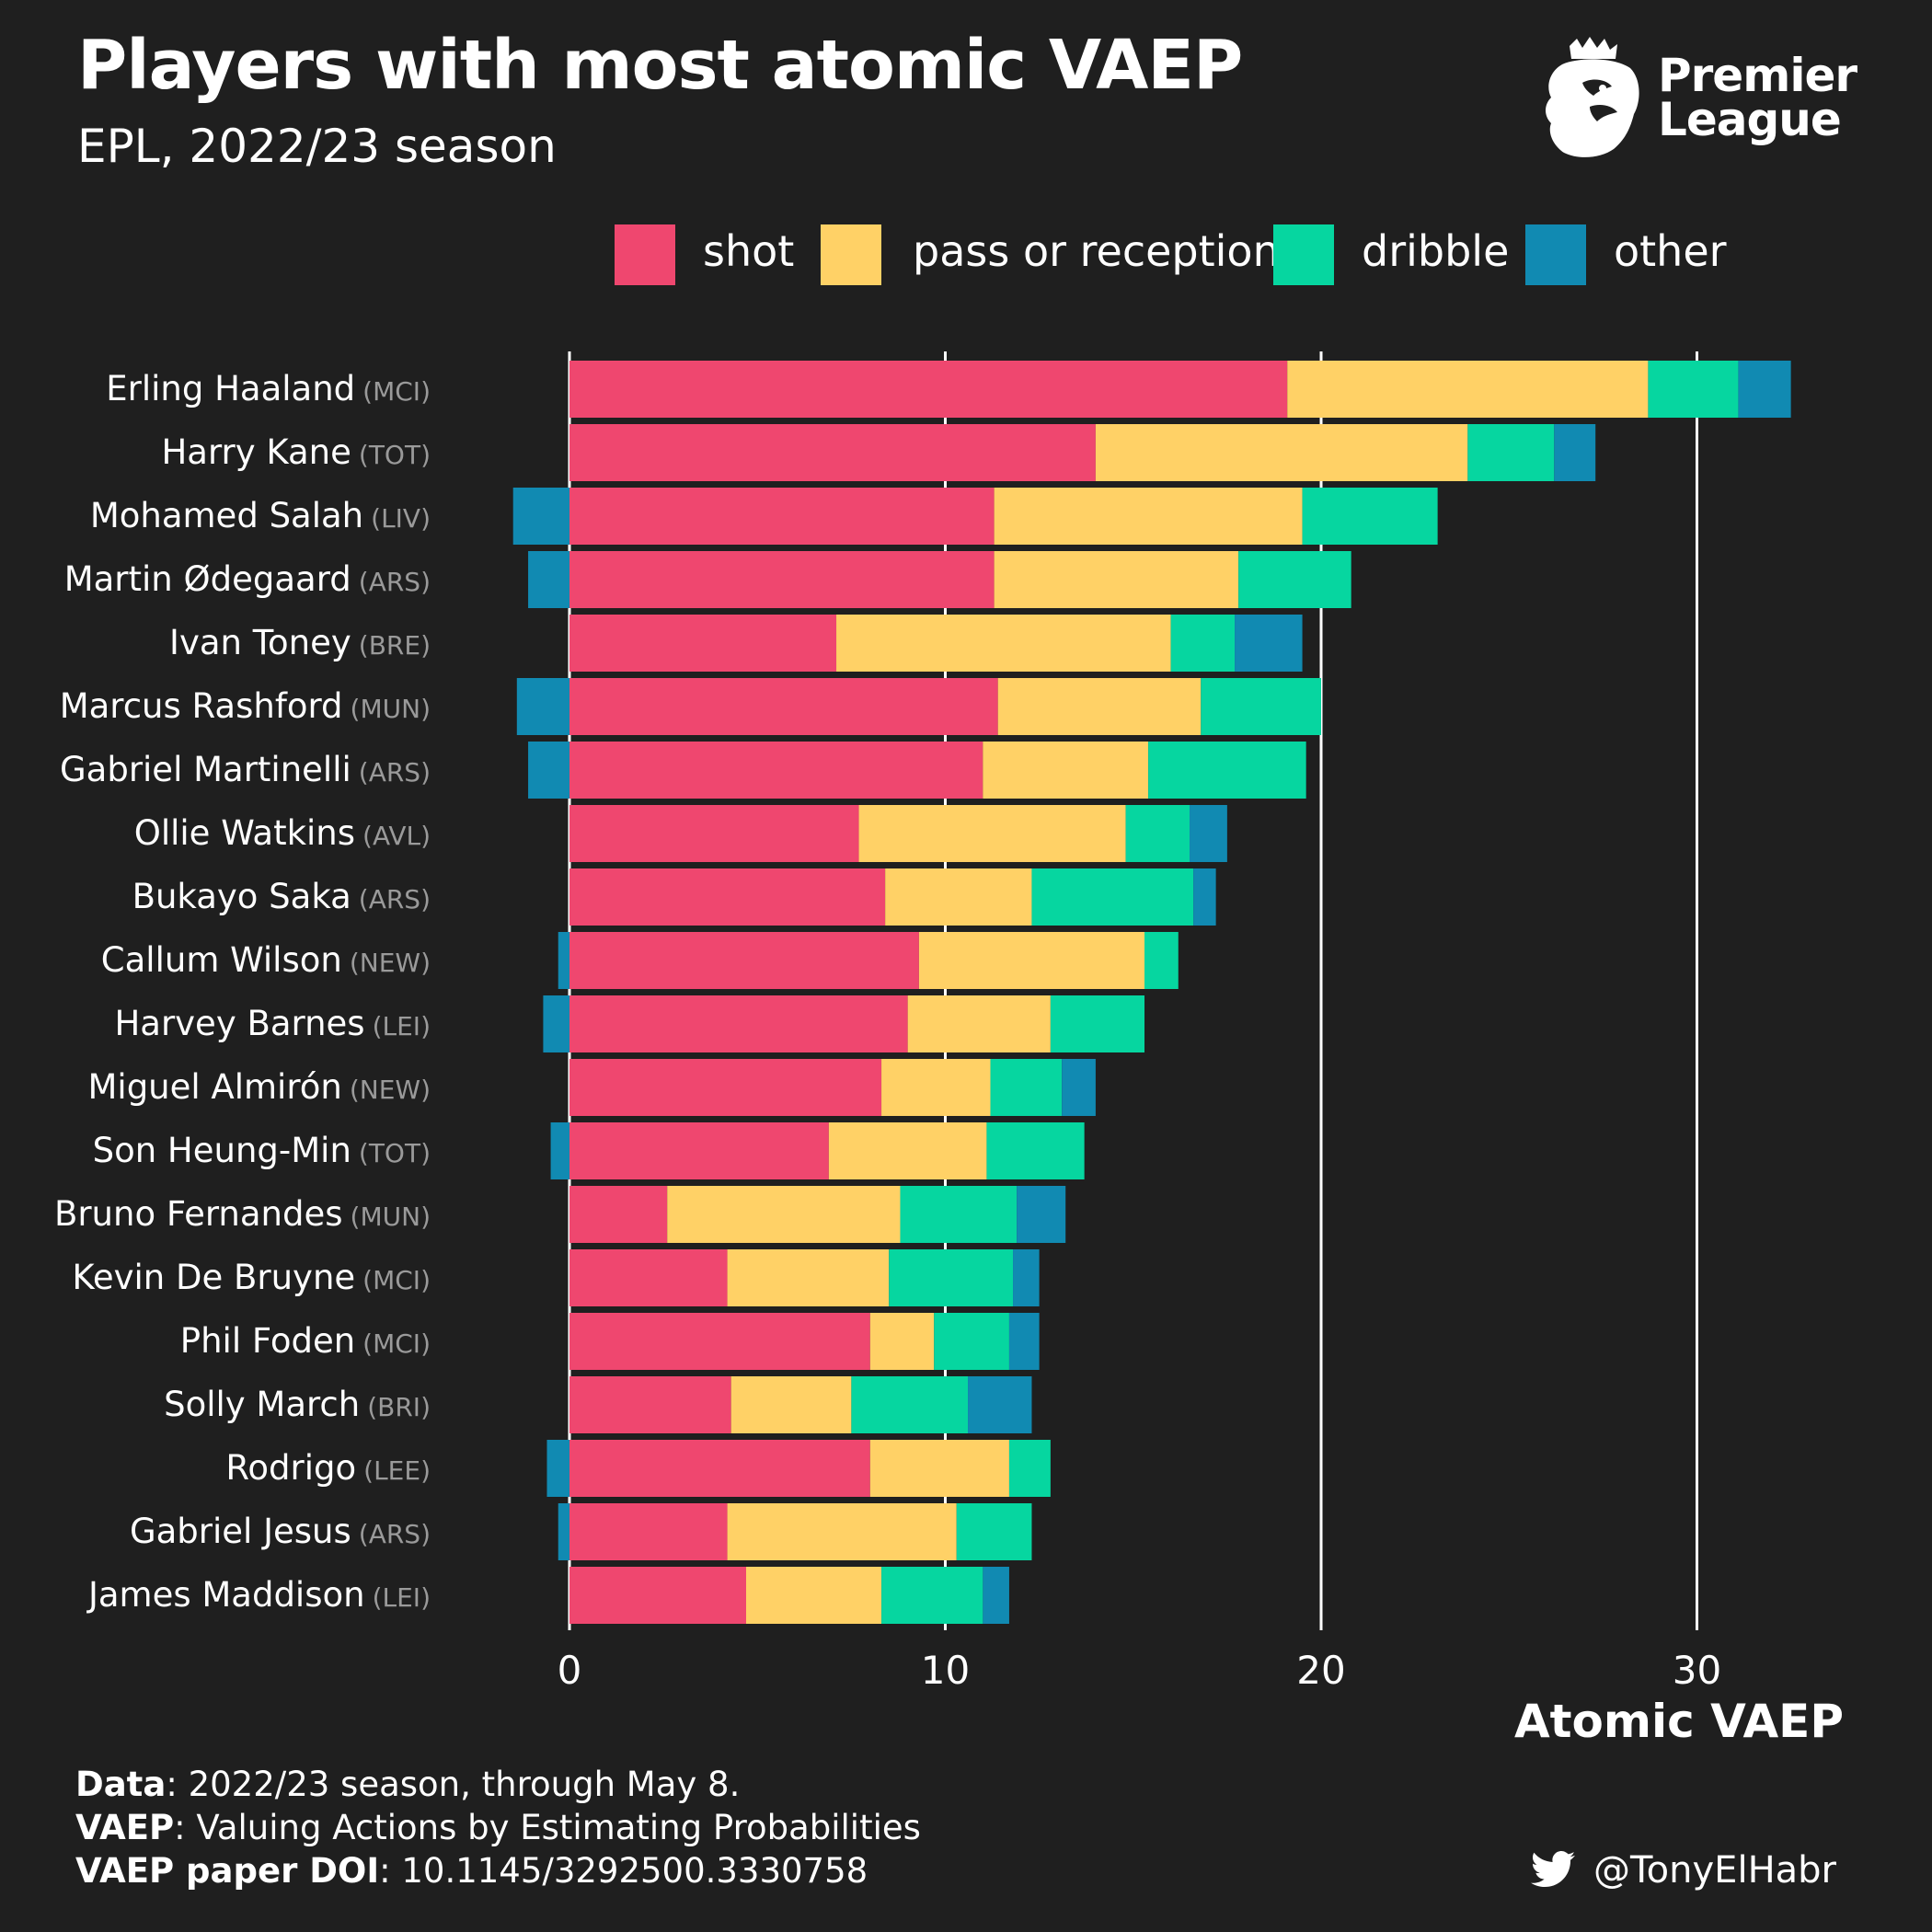 This screenshot has height=1932, width=1932. Describe the element at coordinates (205, 769) in the screenshot. I see `player-name: Gabriel Martinelli` at that location.